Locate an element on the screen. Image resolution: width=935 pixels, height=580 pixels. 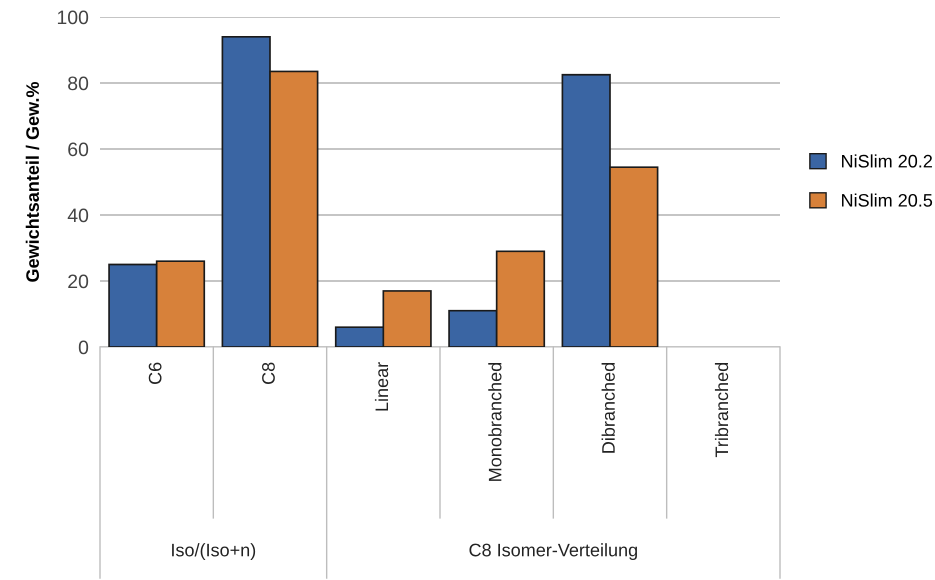
y-tick-label: 80 is located at coordinates (78, 83).